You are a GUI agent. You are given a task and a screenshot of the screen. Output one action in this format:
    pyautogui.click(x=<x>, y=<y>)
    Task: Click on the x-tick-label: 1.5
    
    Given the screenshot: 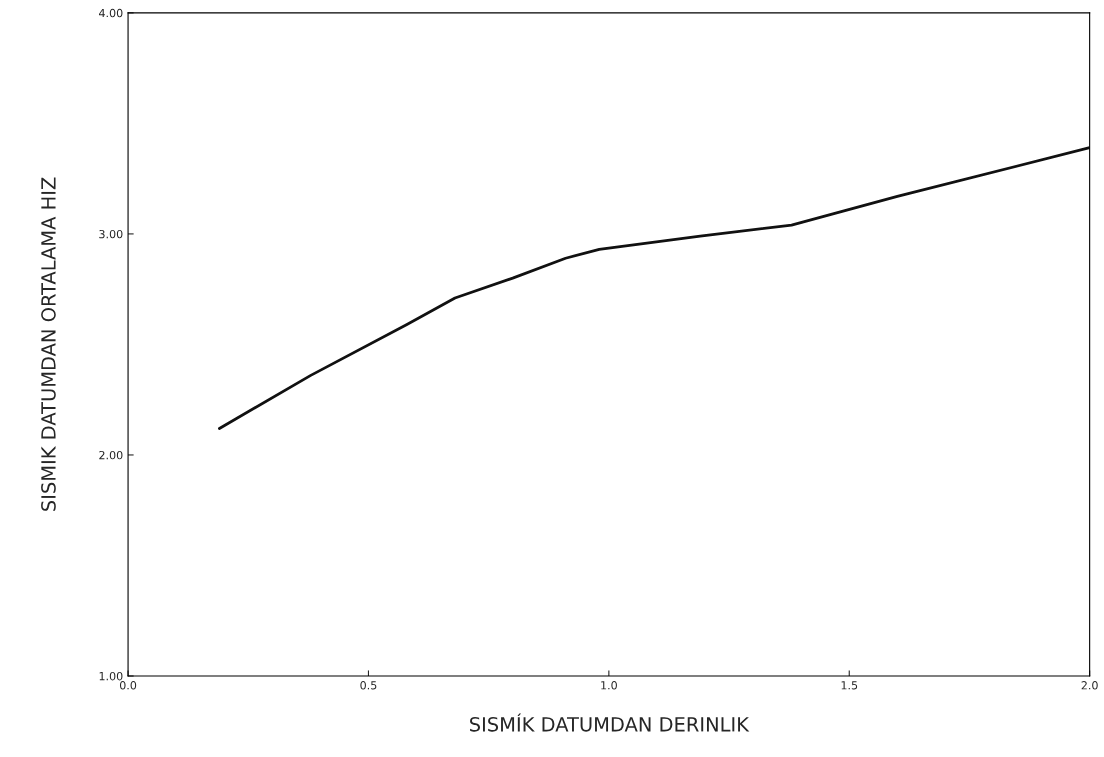 What is the action you would take?
    pyautogui.click(x=849, y=685)
    